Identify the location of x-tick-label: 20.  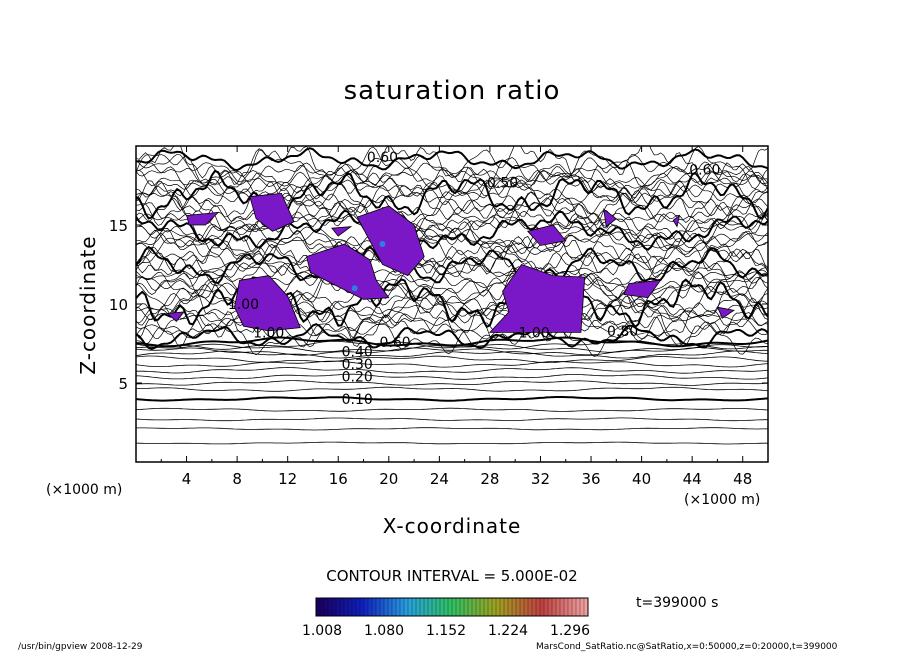
(388, 479).